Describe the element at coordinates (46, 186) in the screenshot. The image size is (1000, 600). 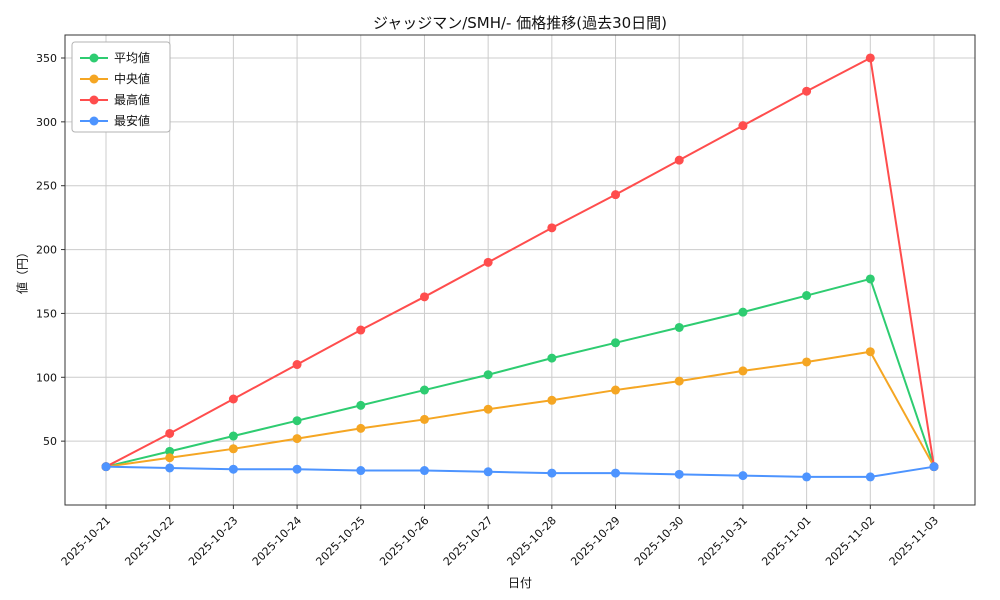
I see `y-tick-label: 250` at that location.